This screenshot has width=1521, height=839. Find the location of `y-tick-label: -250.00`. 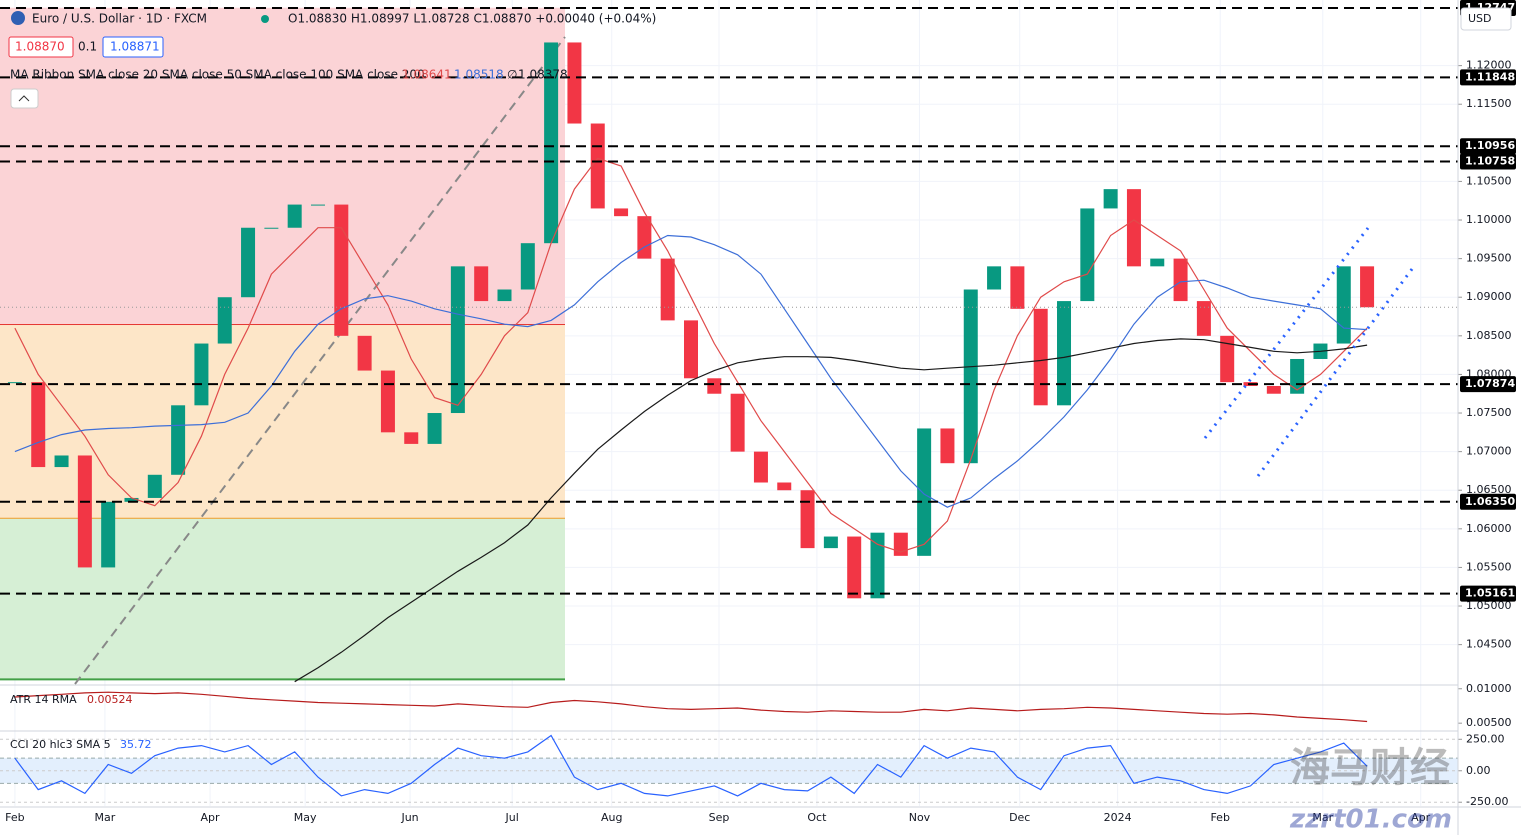

y-tick-label: -250.00 is located at coordinates (1487, 801).